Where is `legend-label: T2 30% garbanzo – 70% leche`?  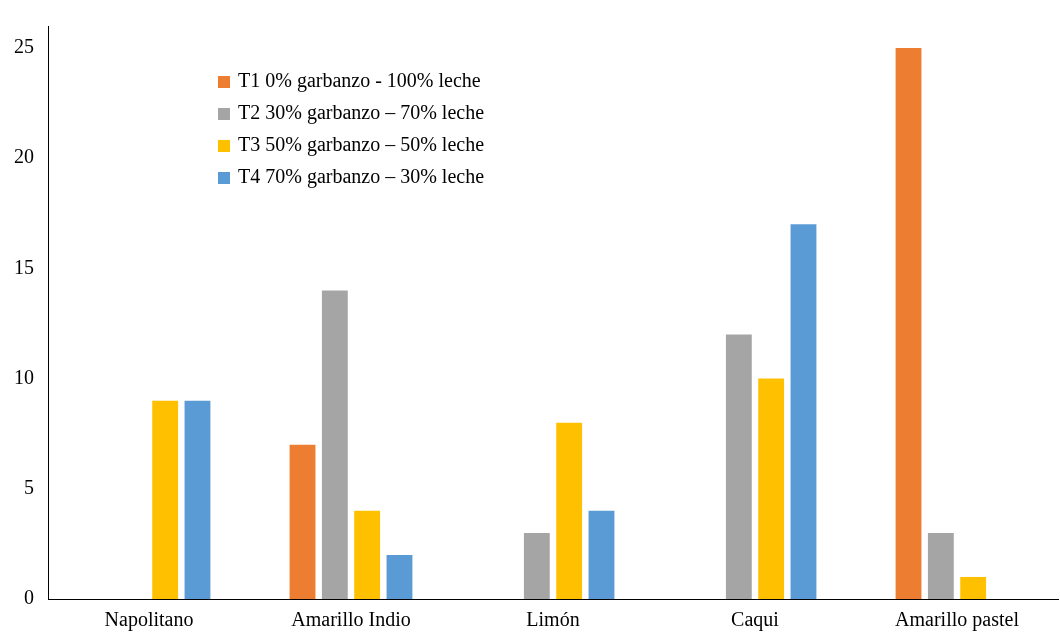
legend-label: T2 30% garbanzo – 70% leche is located at coordinates (361, 113).